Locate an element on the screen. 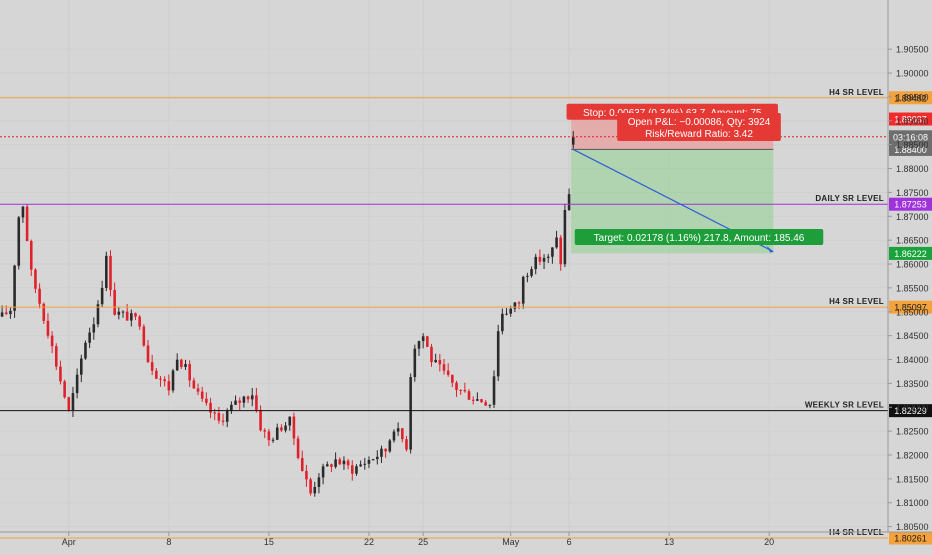 The image size is (932, 555). sr-level-price-text: 1.89482 is located at coordinates (910, 98).